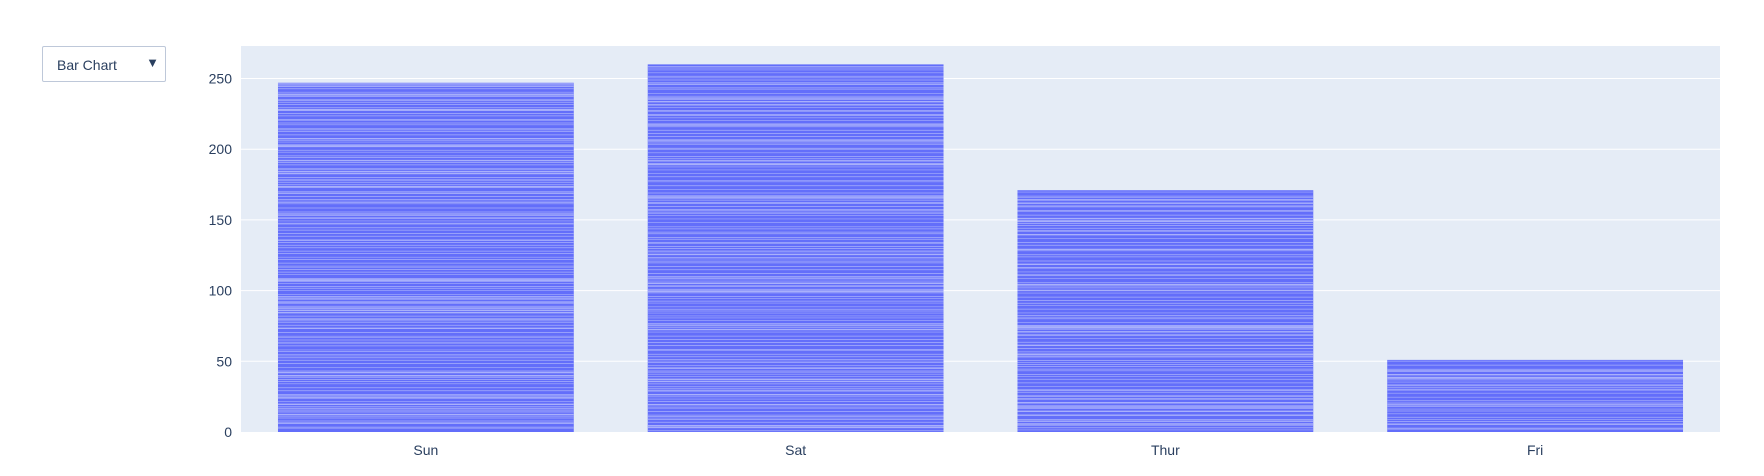 This screenshot has width=1764, height=476. Describe the element at coordinates (1535, 395) in the screenshot. I see `bar-fri` at that location.